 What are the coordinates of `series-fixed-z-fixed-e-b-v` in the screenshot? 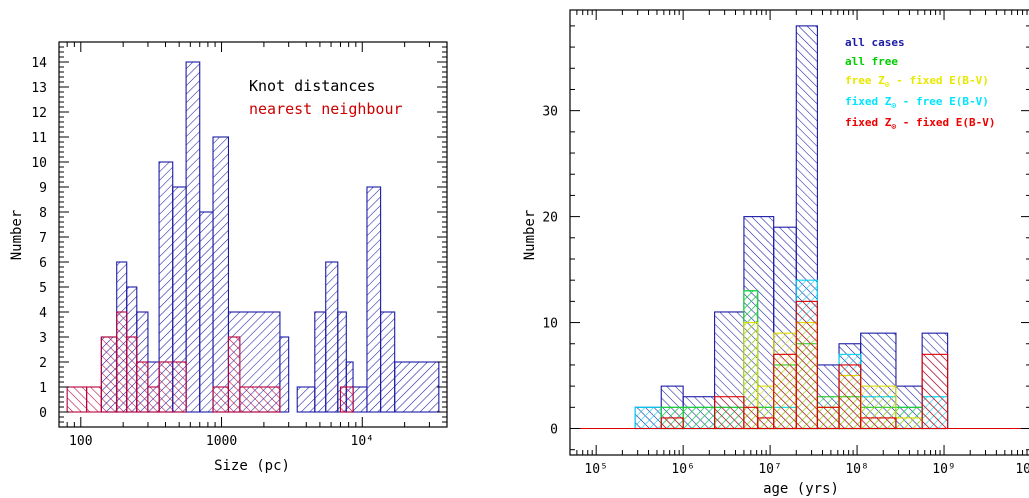 It's located at (804, 365).